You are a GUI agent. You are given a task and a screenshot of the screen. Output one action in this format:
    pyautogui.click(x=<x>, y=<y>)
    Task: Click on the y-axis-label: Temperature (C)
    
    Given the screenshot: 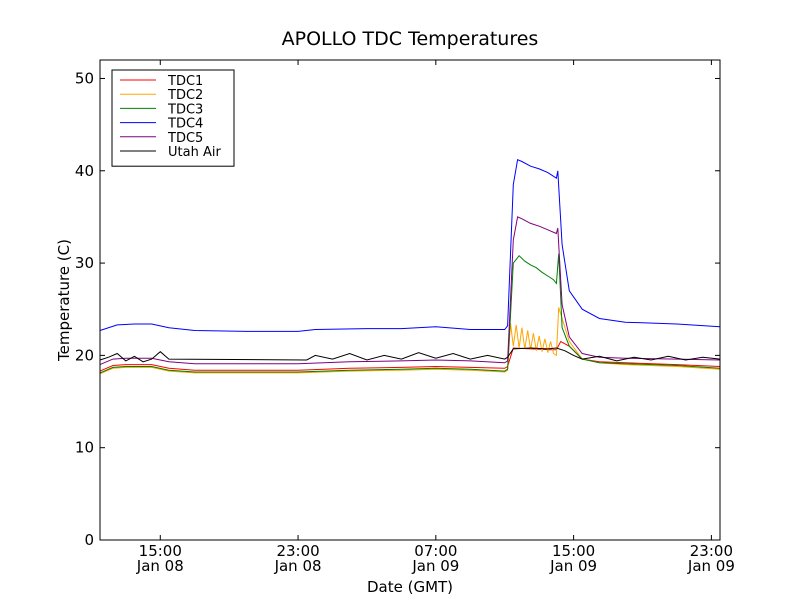 What is the action you would take?
    pyautogui.click(x=64, y=300)
    